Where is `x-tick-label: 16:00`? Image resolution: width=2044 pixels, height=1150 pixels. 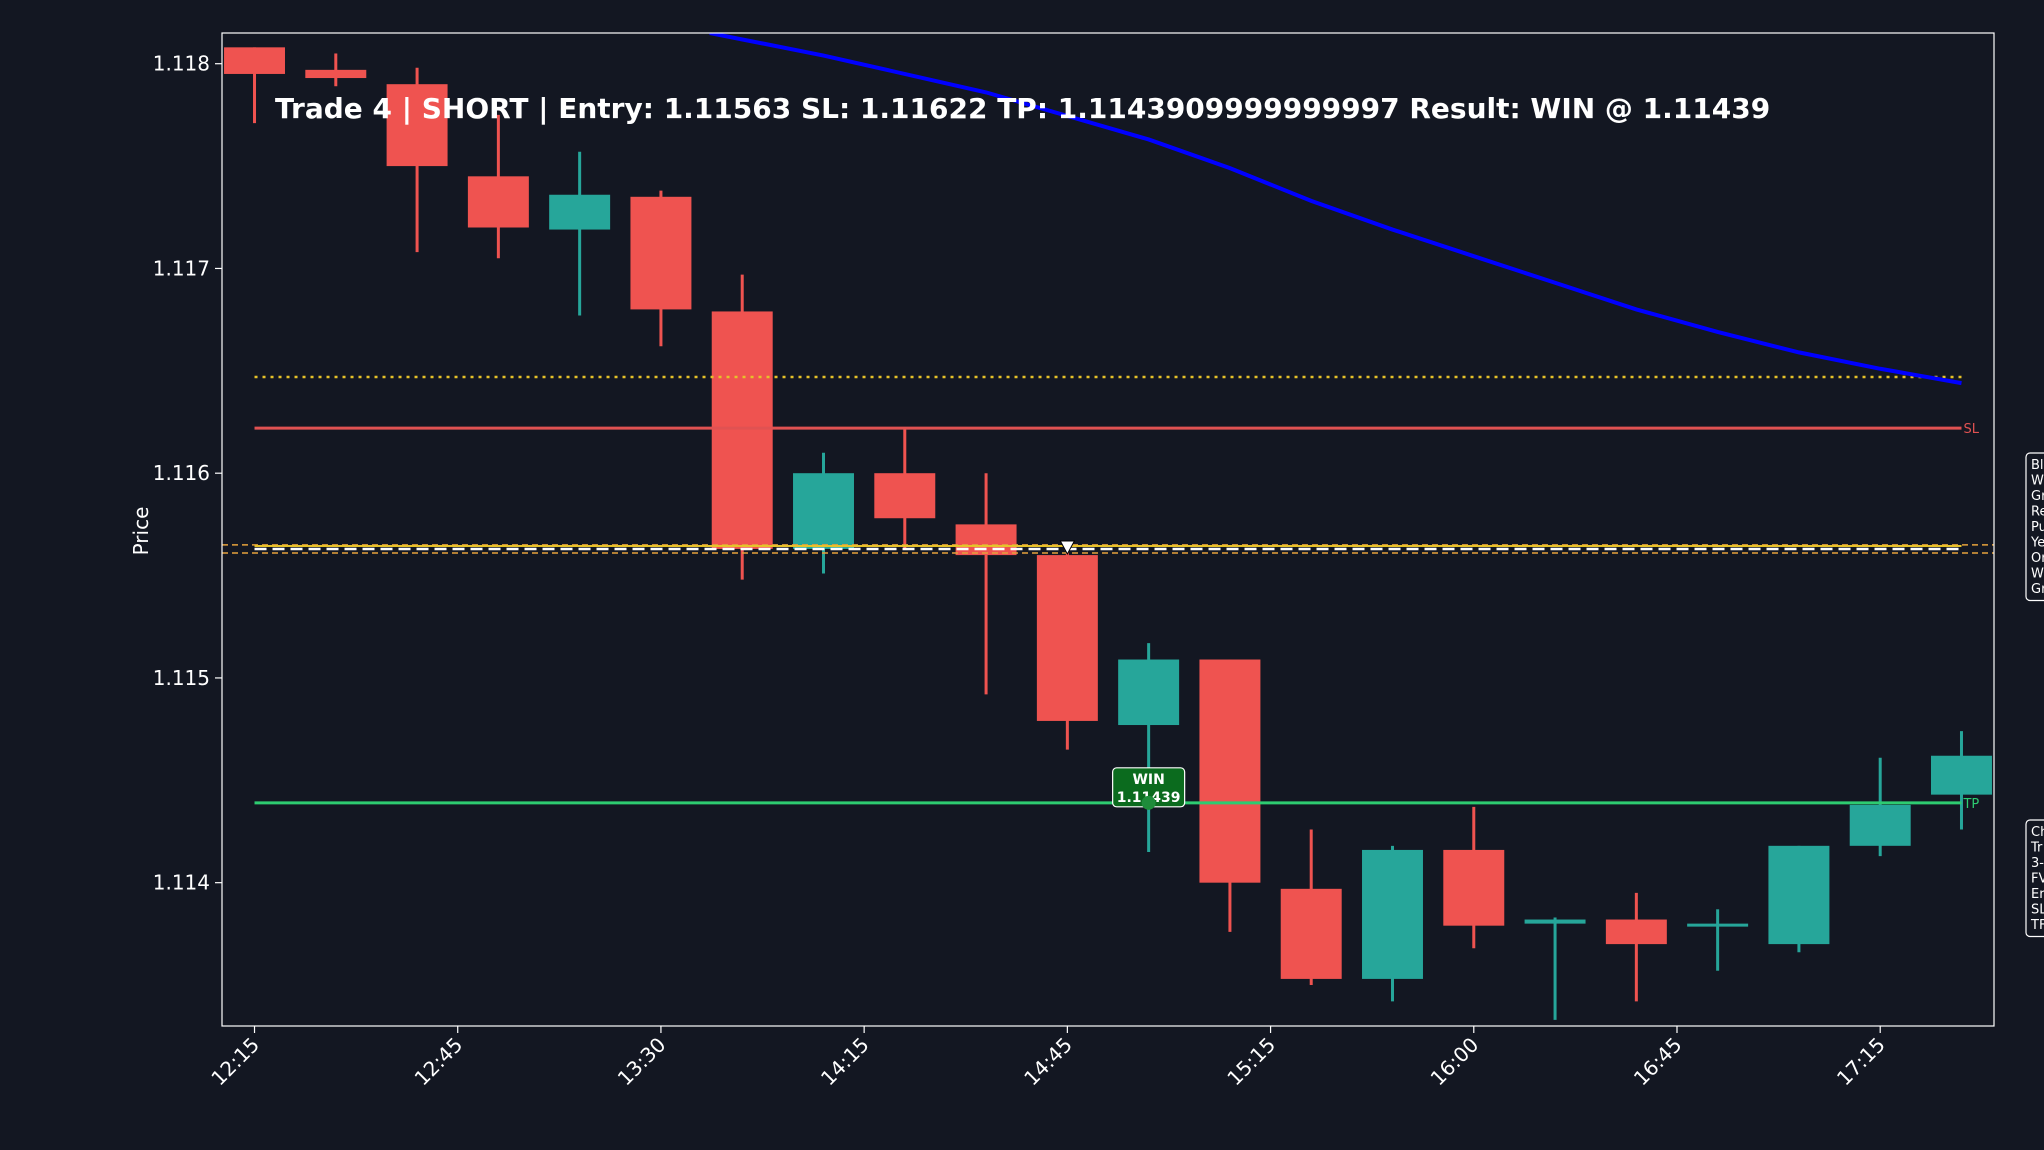
x-tick-label: 16:00 is located at coordinates (1455, 1062).